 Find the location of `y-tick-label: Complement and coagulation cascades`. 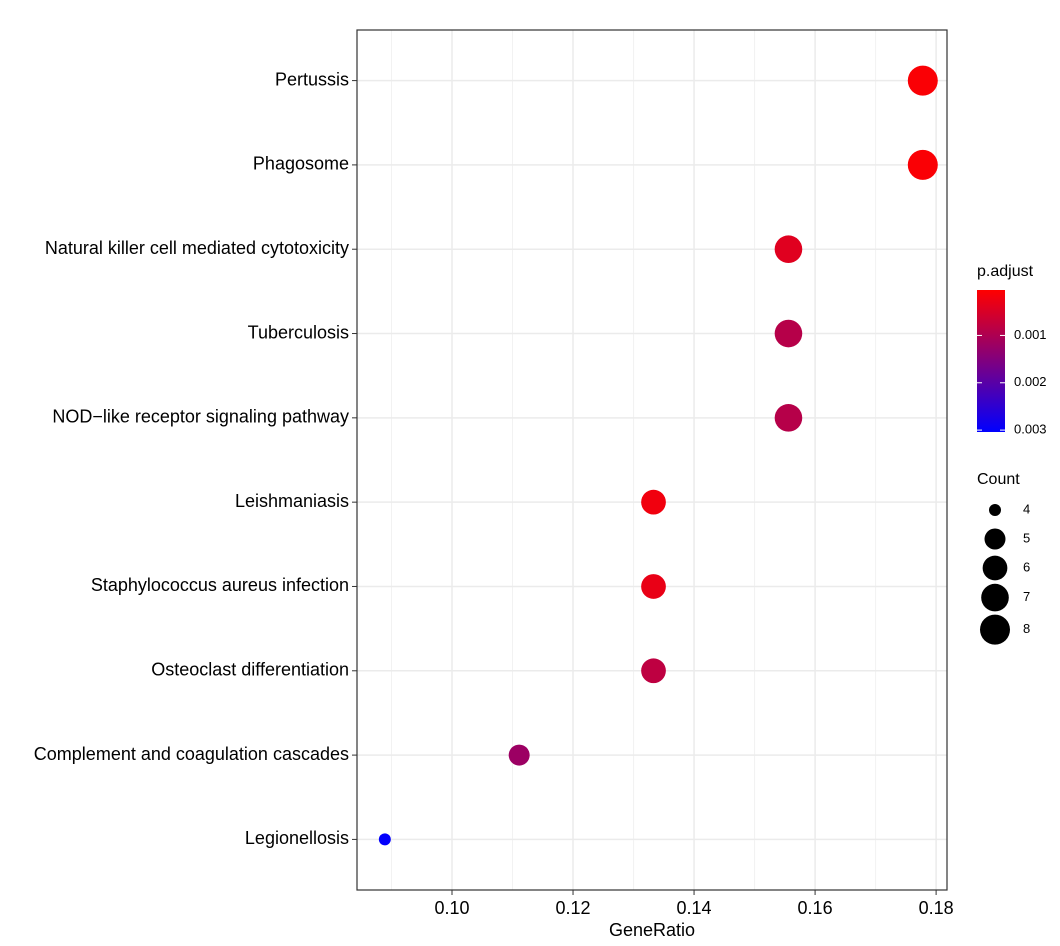

y-tick-label: Complement and coagulation cascades is located at coordinates (191, 754).